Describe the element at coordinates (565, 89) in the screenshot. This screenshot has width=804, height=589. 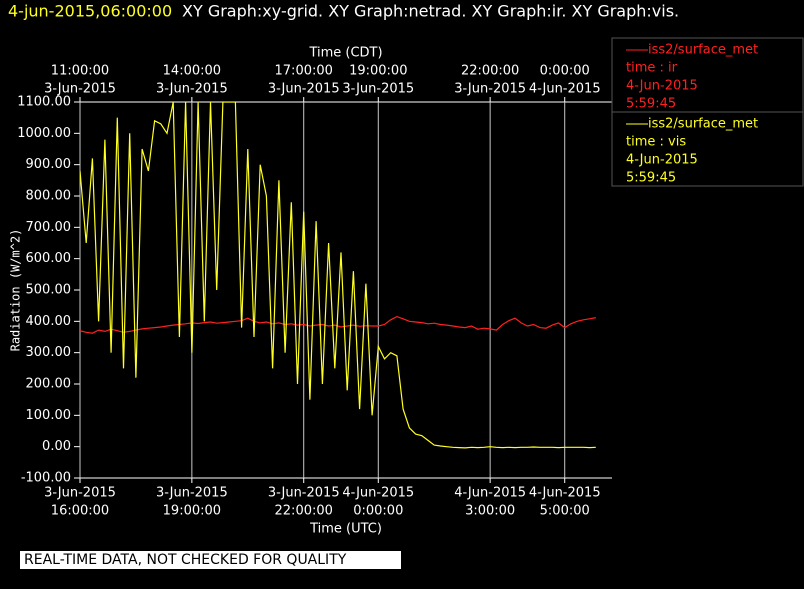
I see `x2-tick-date: 4-Jun-2015` at that location.